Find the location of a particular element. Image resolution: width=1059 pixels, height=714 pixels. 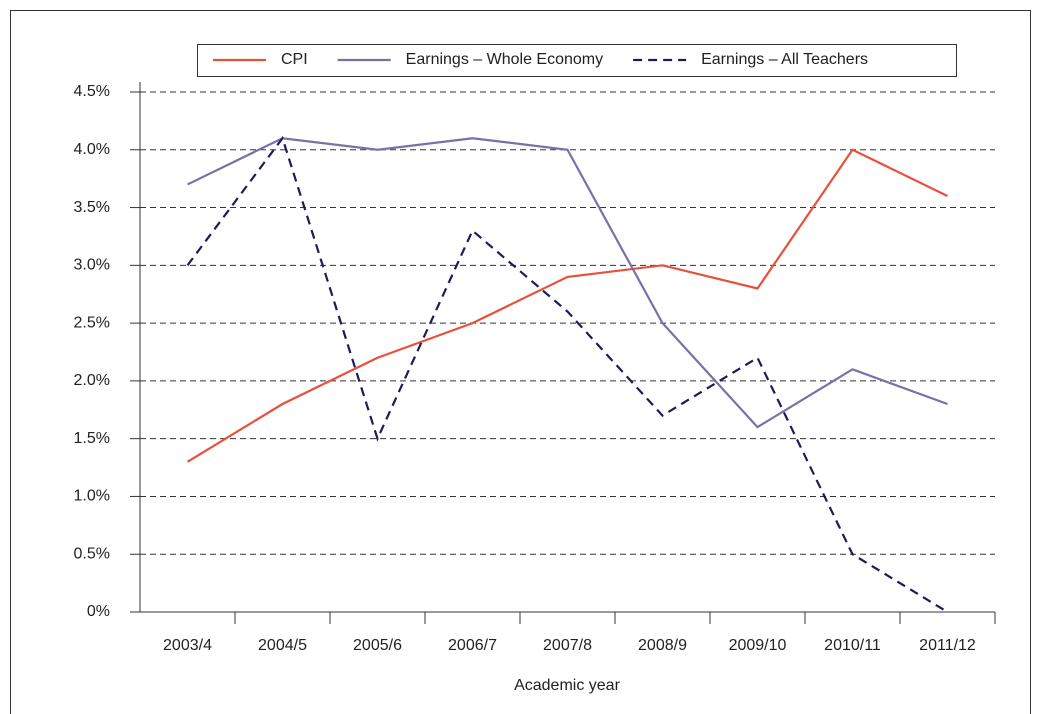

legend-label: CPI is located at coordinates (294, 59).